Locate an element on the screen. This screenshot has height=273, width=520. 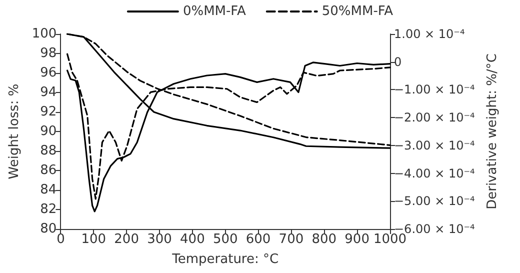
x-tick-label: 1000 is located at coordinates (390, 239).